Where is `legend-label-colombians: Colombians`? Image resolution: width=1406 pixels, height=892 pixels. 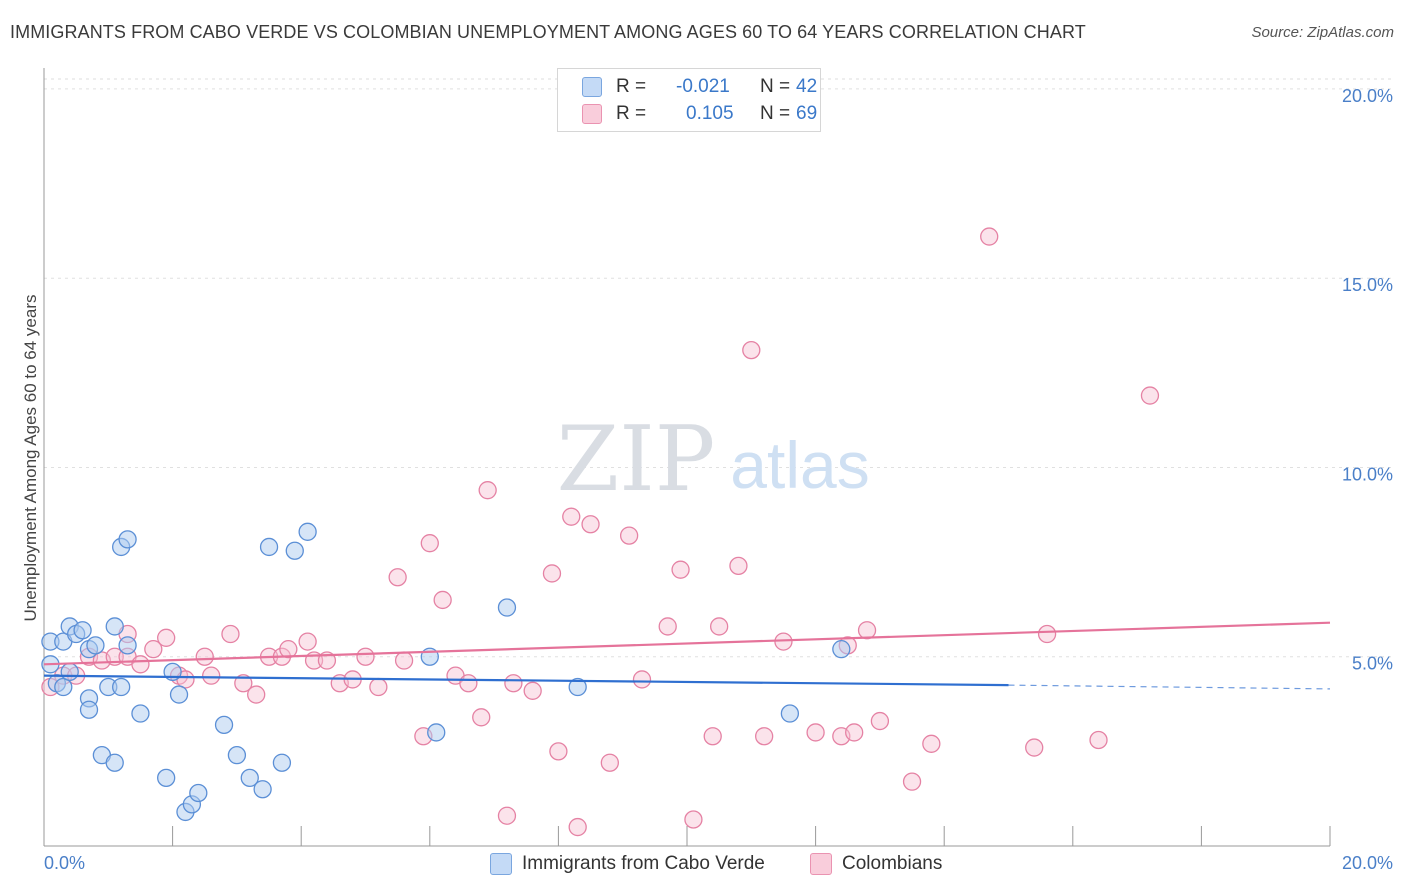
legend-label-colombians: Colombians is located at coordinates (892, 863).